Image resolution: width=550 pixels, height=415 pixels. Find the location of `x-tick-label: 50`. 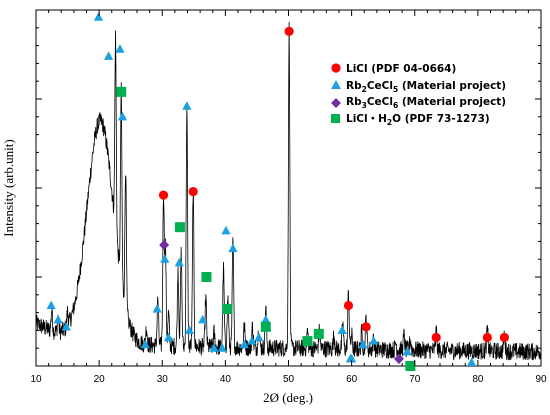

x-tick-label: 50 is located at coordinates (289, 379).